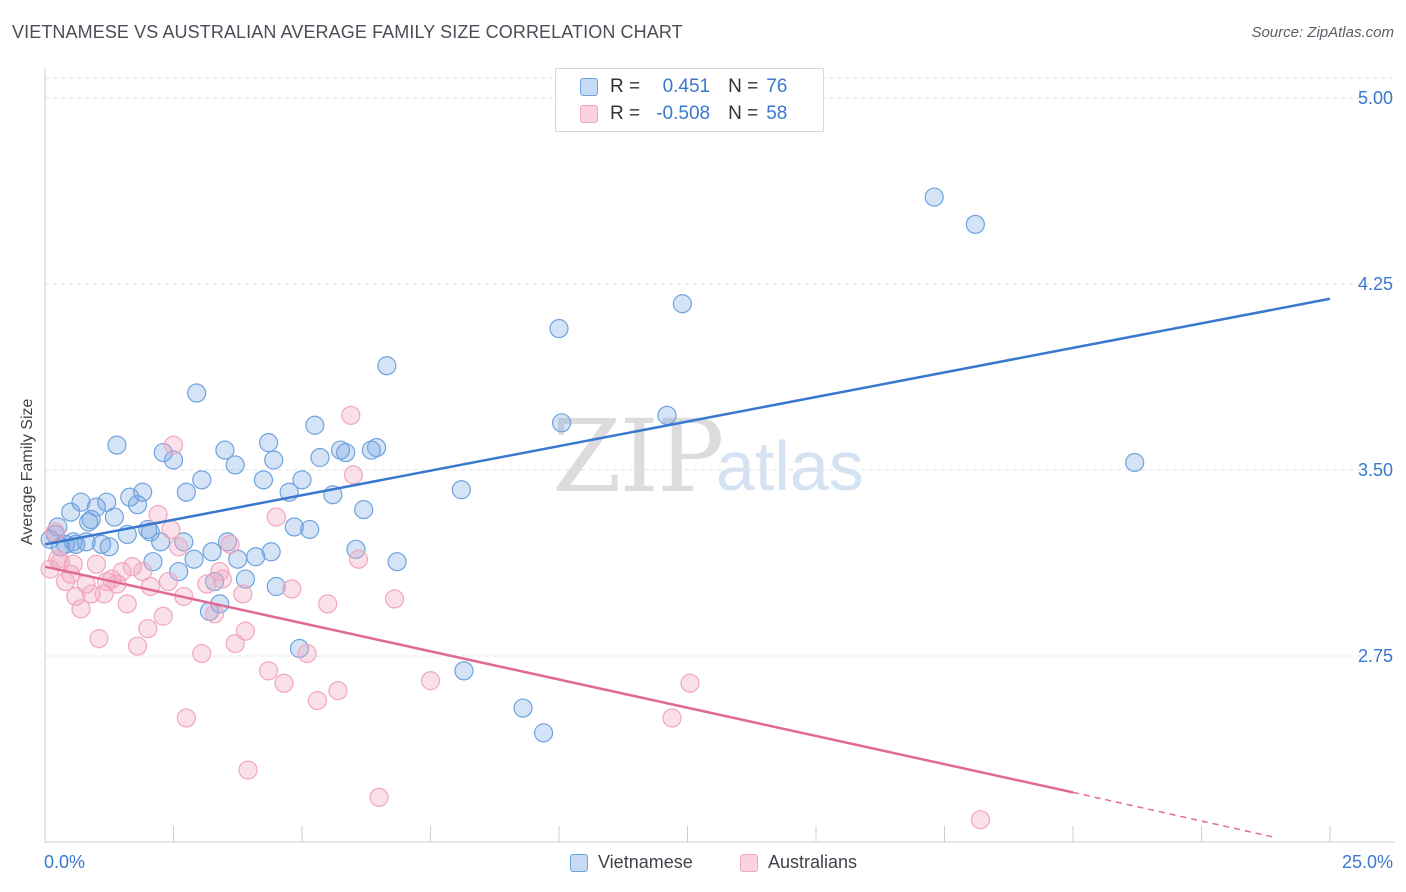  I want to click on legend-row-vietnamese: R = 0.451 N = 76, so click(683, 87).